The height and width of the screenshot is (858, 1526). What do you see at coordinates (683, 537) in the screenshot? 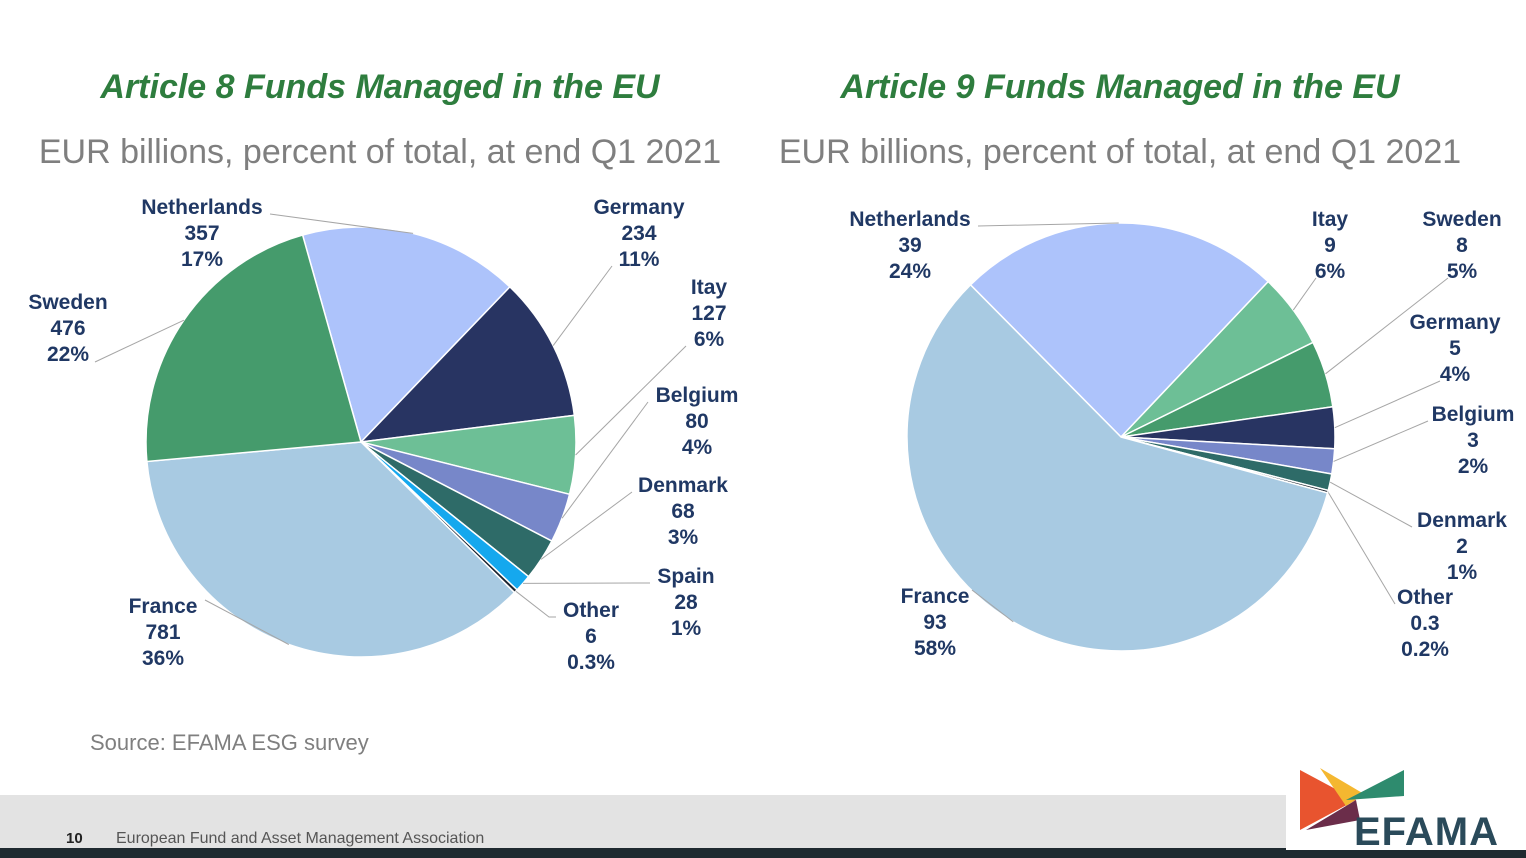
I see `label-percent-denmark: 3%` at bounding box center [683, 537].